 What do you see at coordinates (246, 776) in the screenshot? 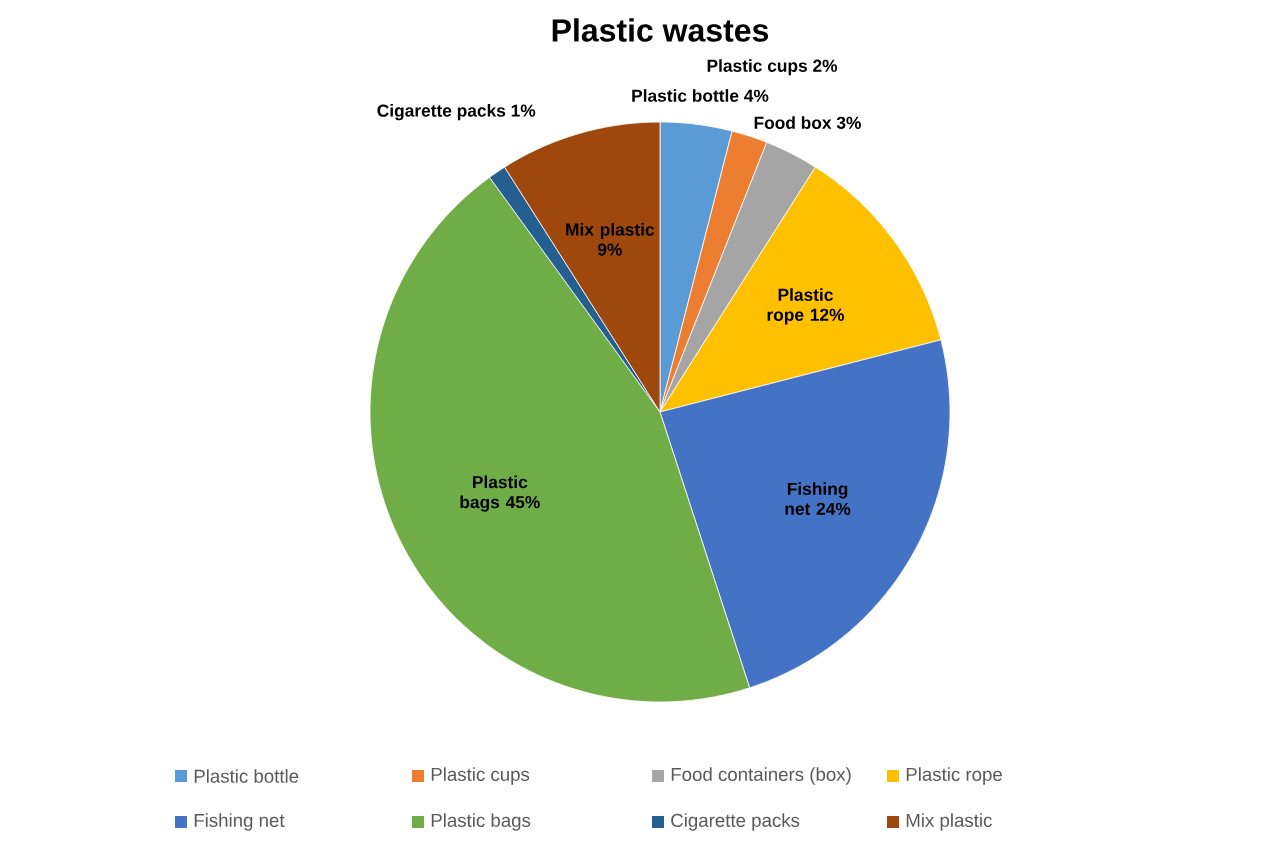
I see `legend-label: Plastic bottle` at bounding box center [246, 776].